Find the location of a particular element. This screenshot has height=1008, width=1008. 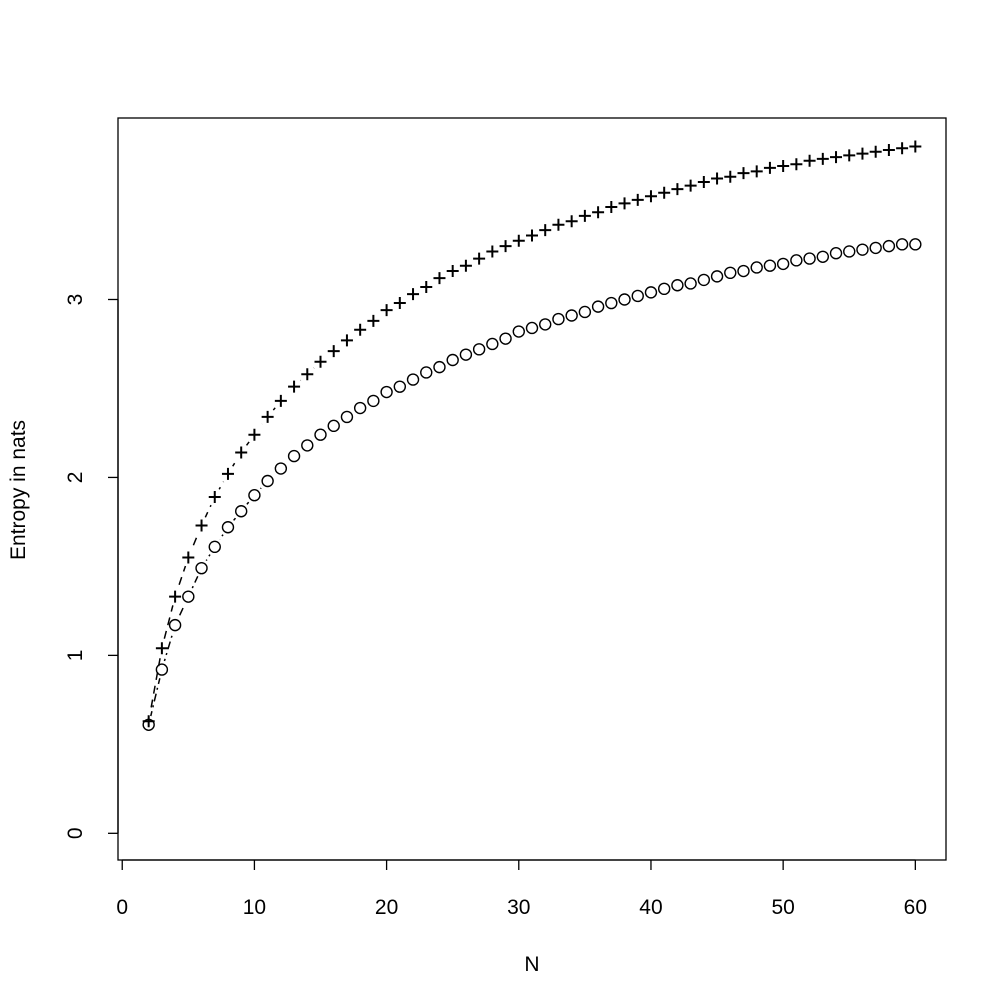

y-tick-label: 0 is located at coordinates (75, 833).